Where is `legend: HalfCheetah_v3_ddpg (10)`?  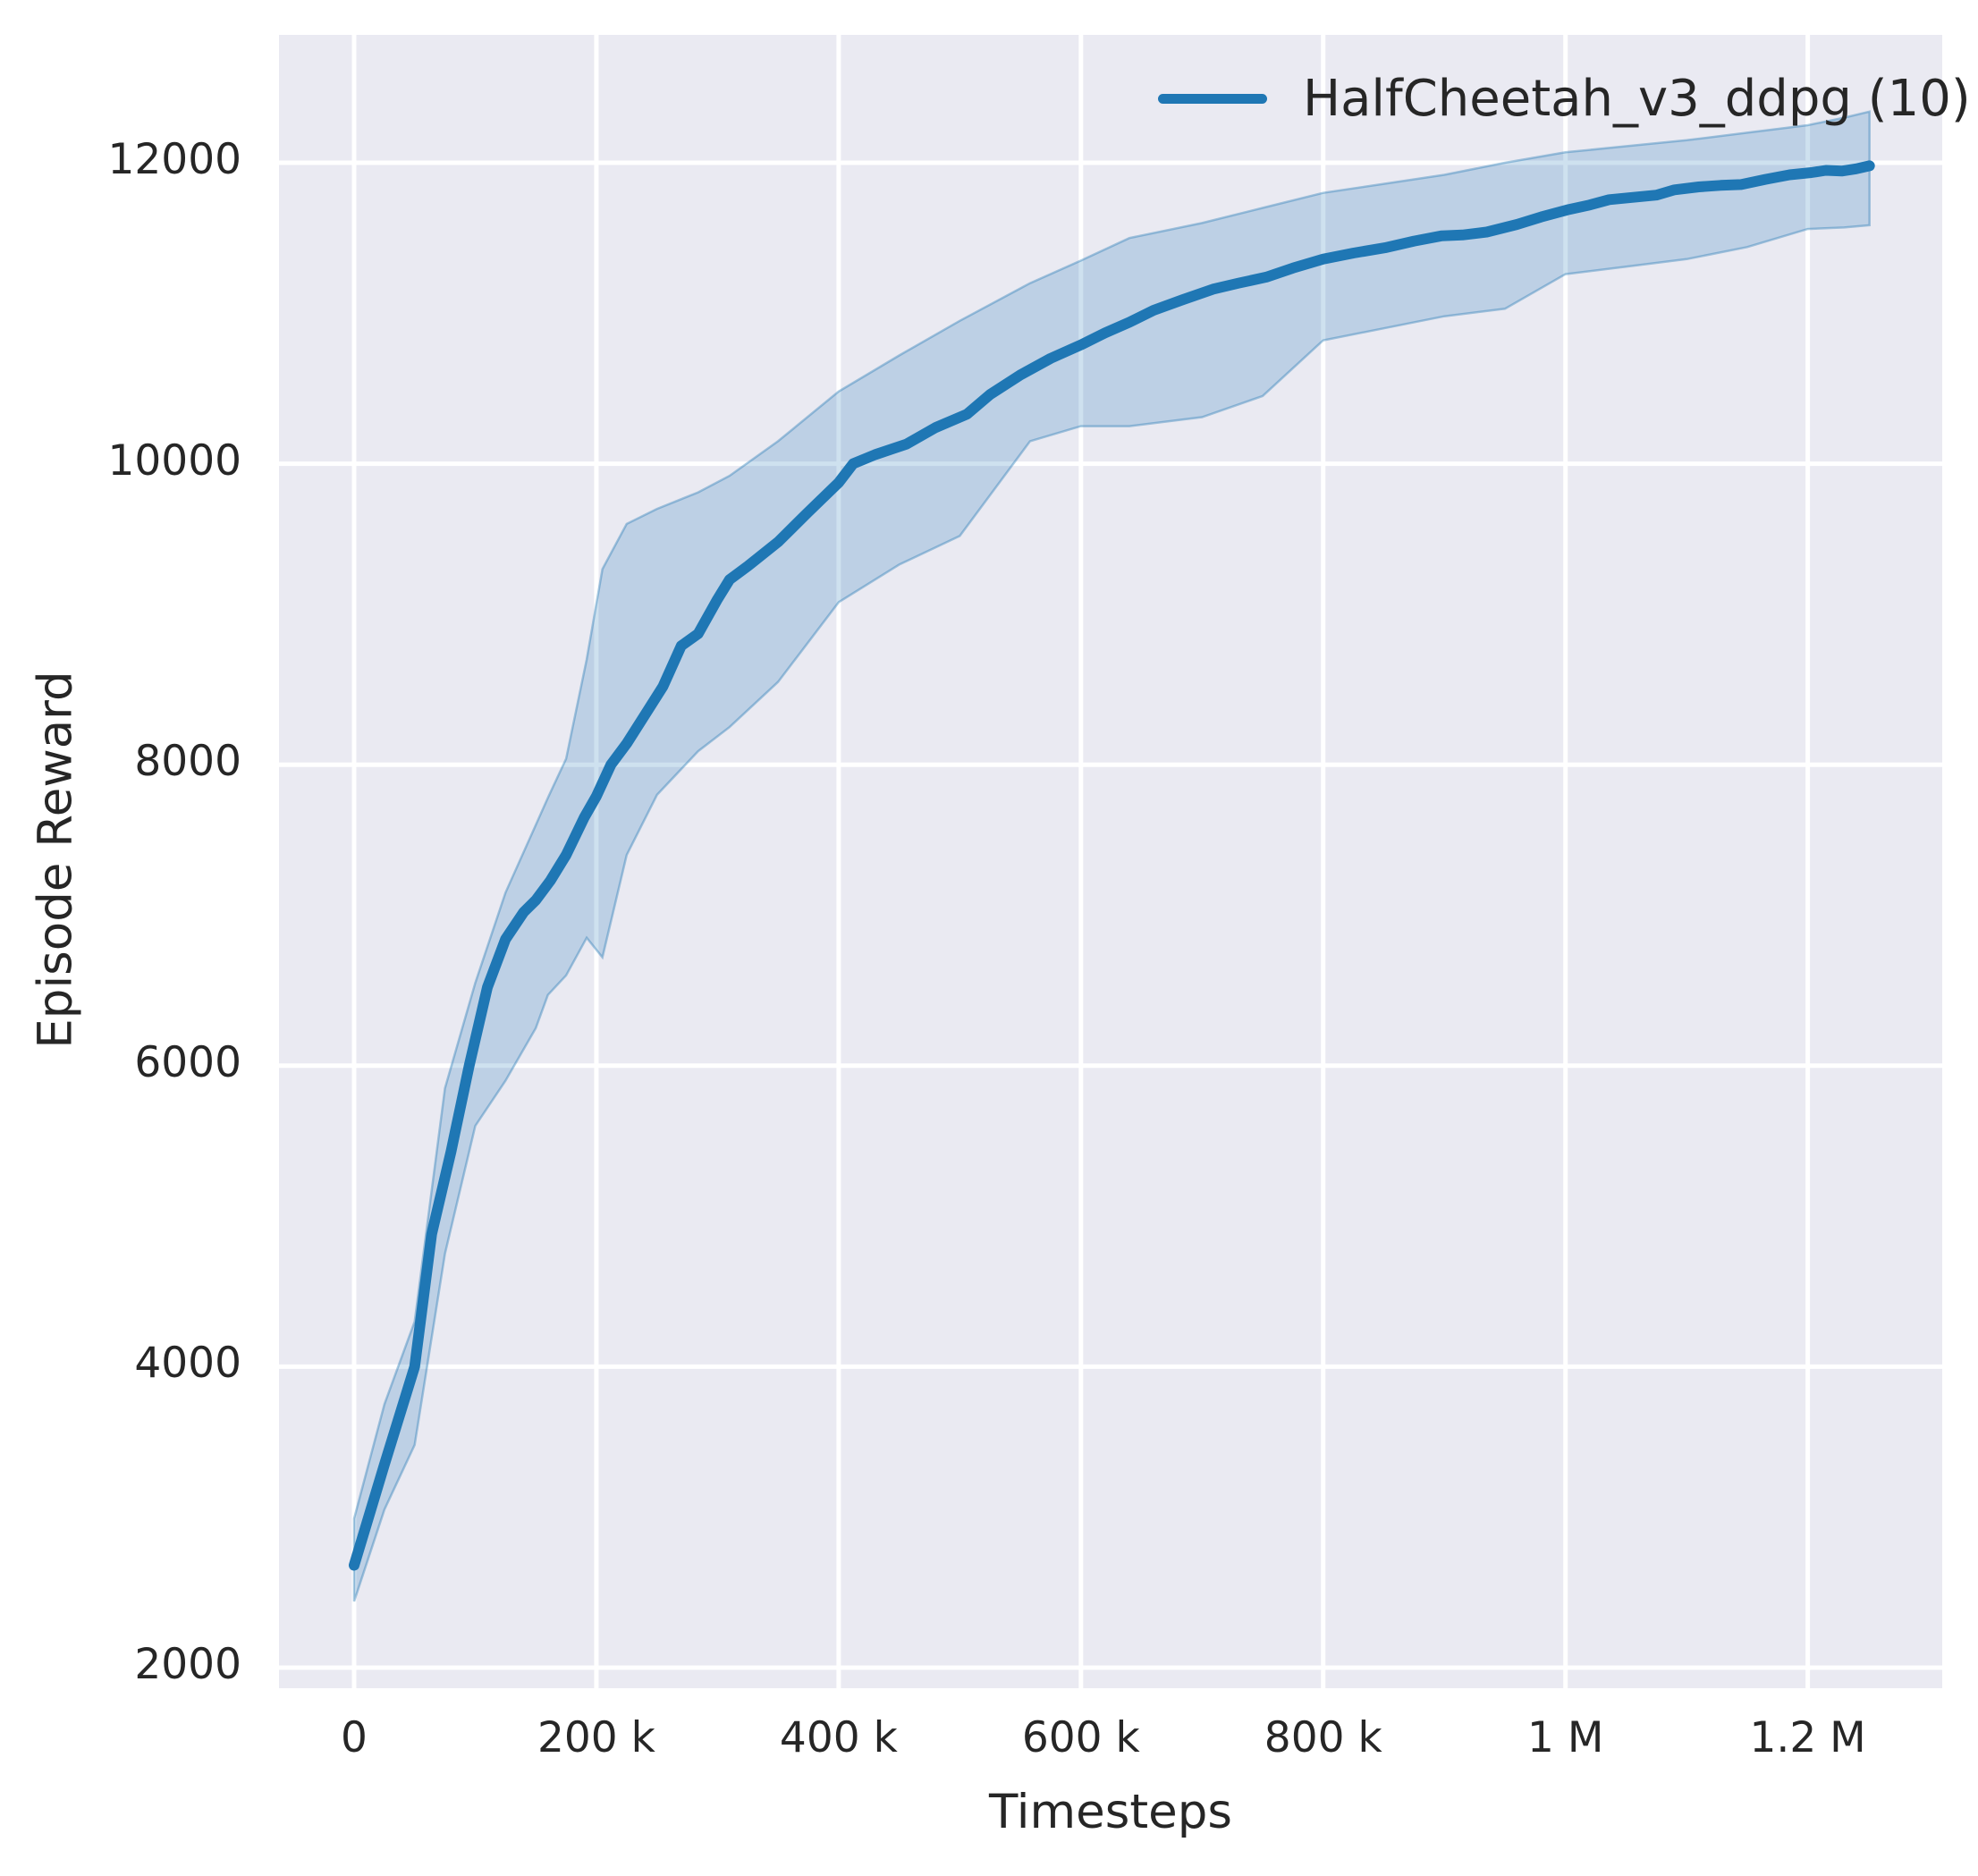 legend: HalfCheetah_v3_ddpg (10) is located at coordinates (1564, 99).